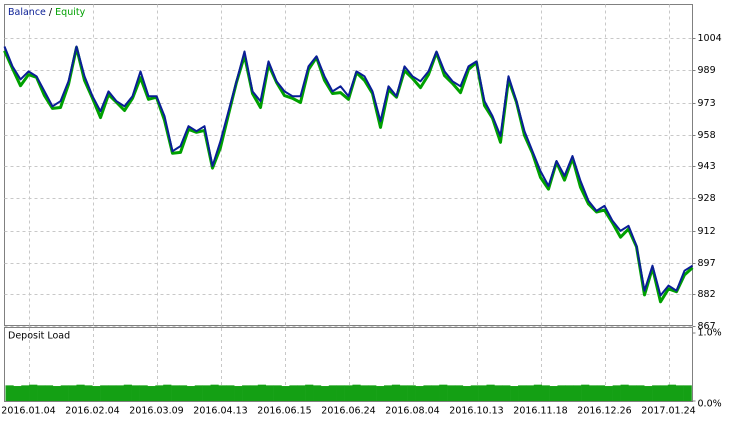 Image resolution: width=736 pixels, height=422 pixels. What do you see at coordinates (668, 411) in the screenshot?
I see `x-tick-label: 2017.01.24` at bounding box center [668, 411].